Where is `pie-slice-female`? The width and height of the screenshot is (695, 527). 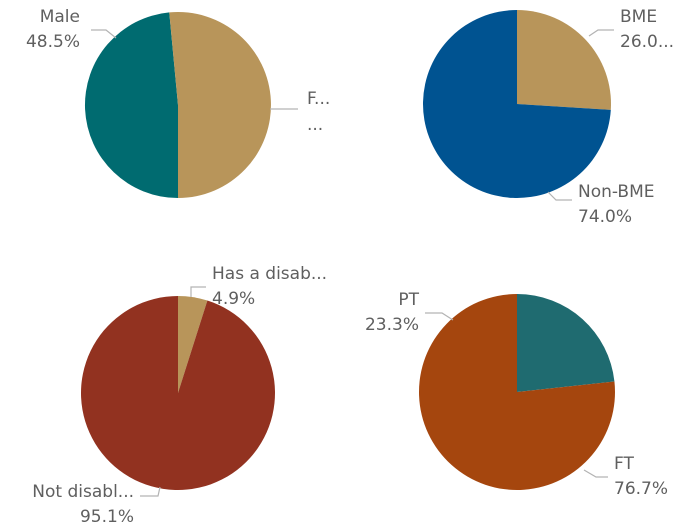
pie-slice-female is located at coordinates (220, 105).